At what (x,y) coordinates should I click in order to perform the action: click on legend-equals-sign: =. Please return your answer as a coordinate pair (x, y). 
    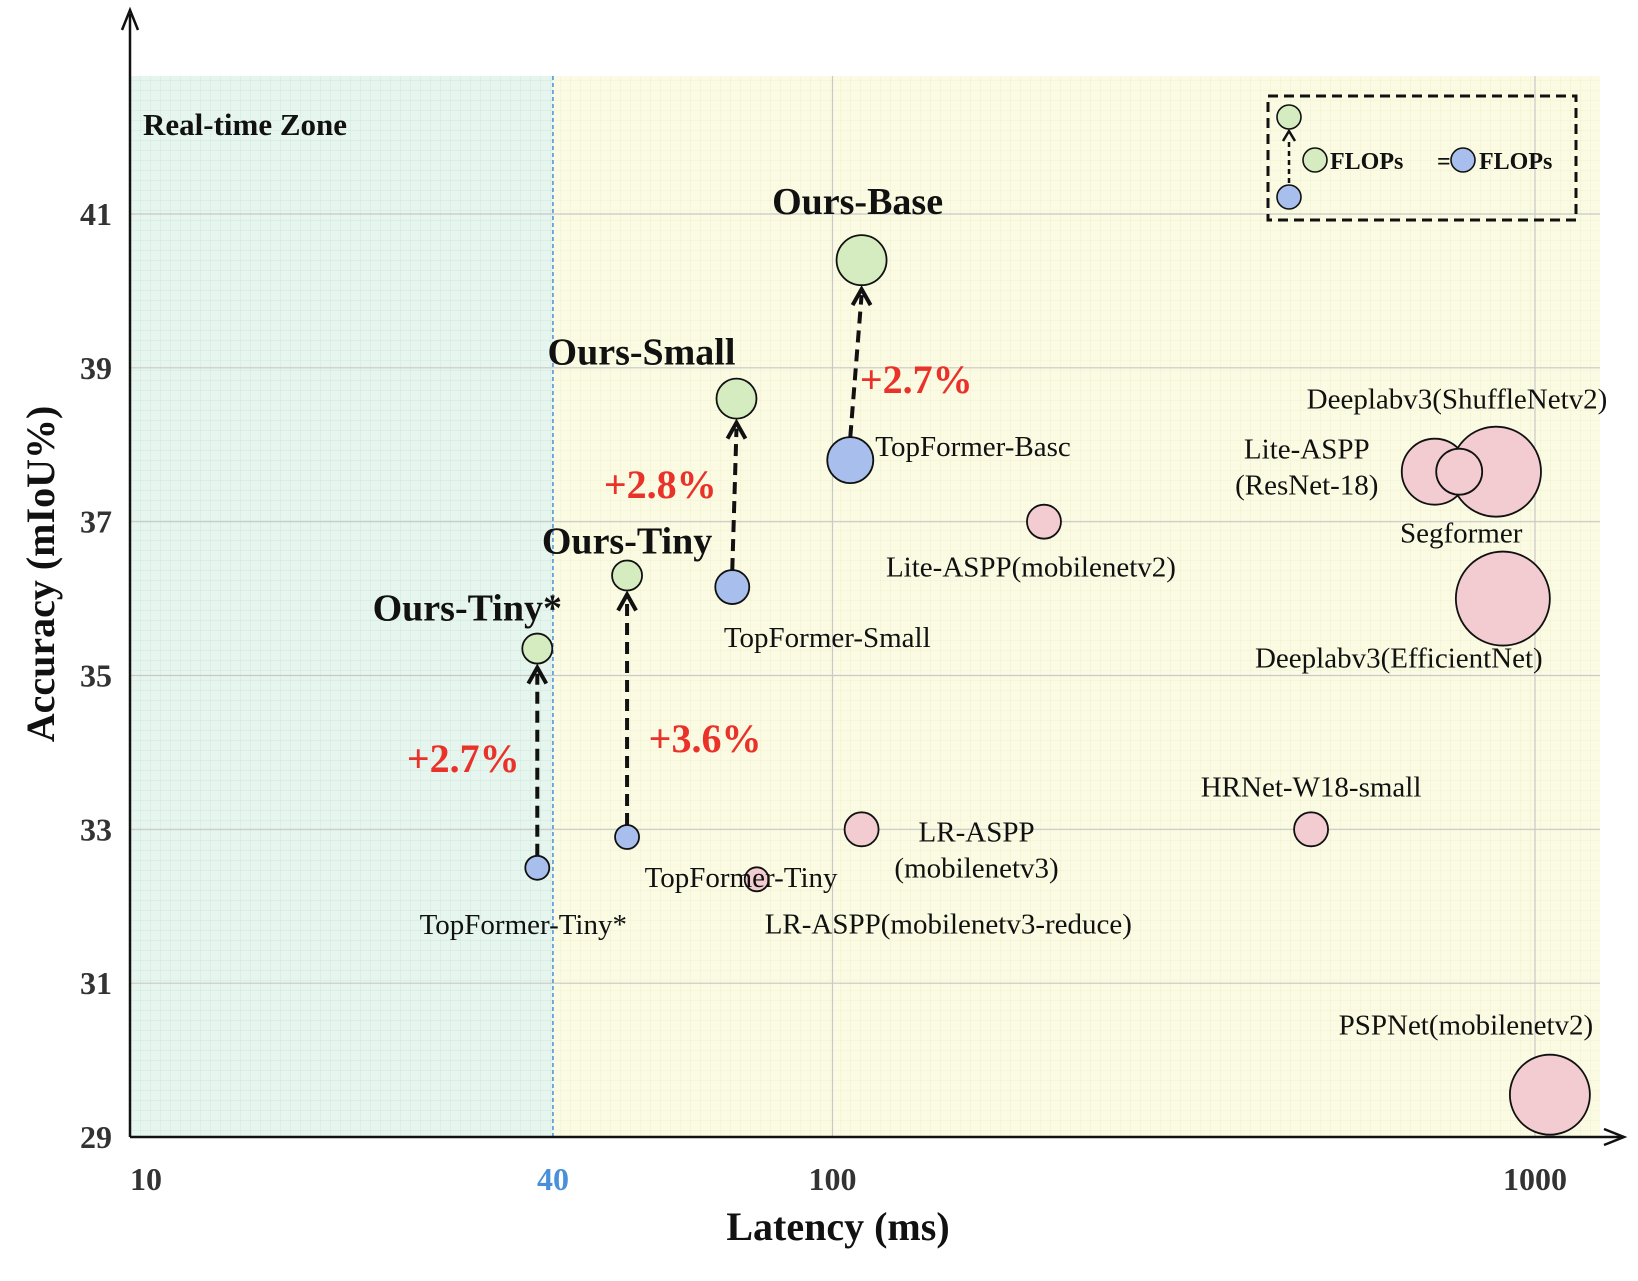
    Looking at the image, I should click on (1444, 162).